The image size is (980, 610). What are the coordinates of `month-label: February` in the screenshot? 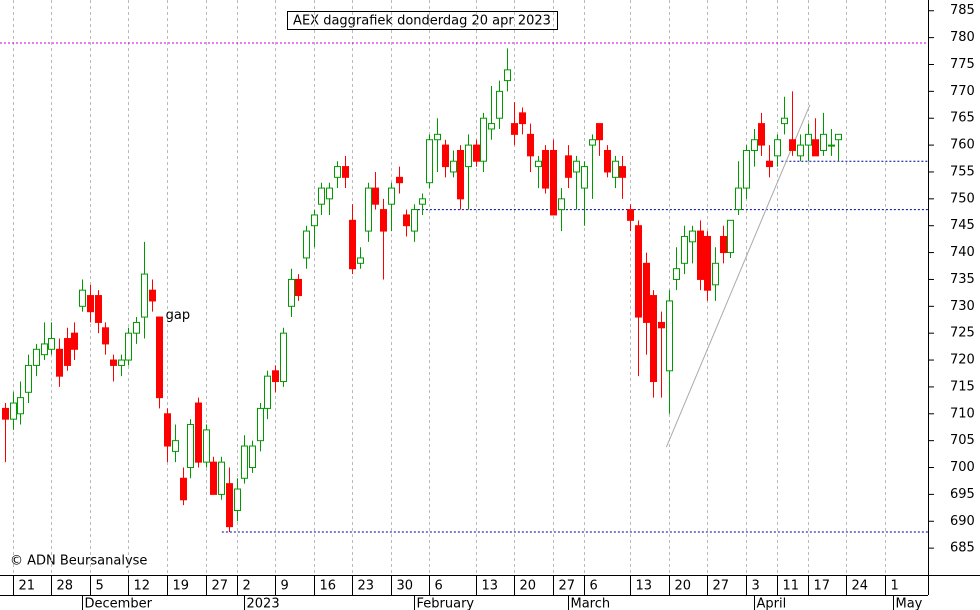 It's located at (446, 603).